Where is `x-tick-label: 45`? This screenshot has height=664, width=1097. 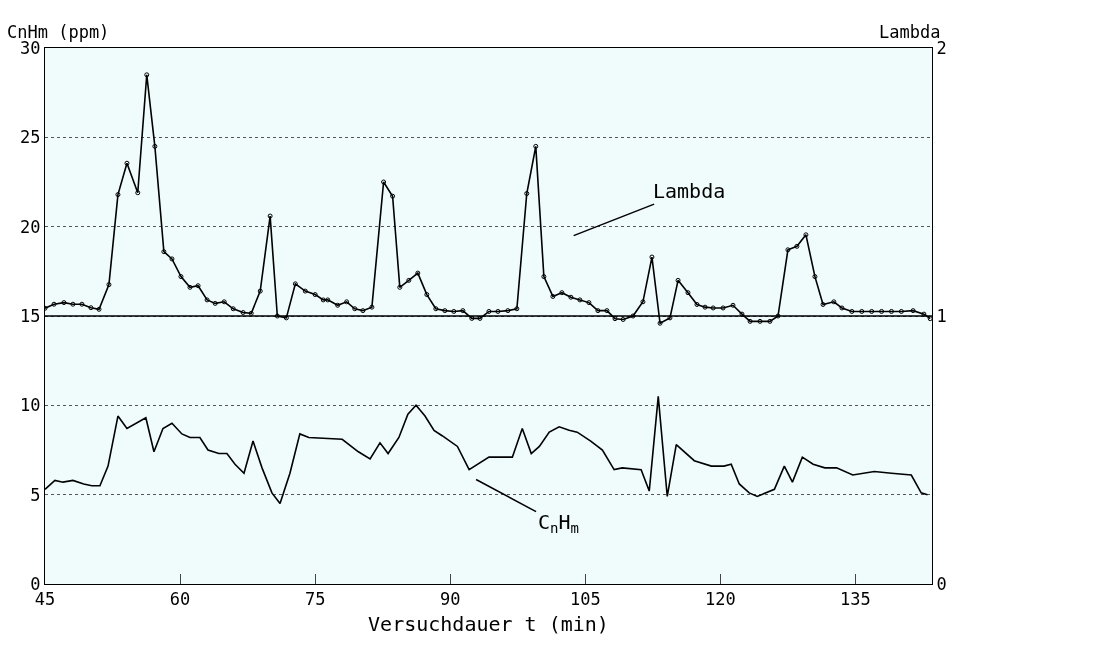 x-tick-label: 45 is located at coordinates (45, 599).